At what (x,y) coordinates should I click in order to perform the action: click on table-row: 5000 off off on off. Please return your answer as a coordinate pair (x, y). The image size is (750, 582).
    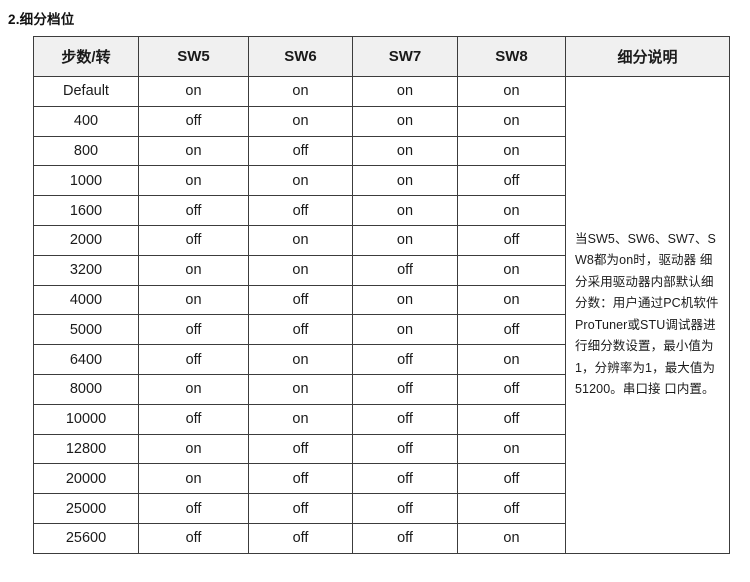
    Looking at the image, I should click on (381, 330).